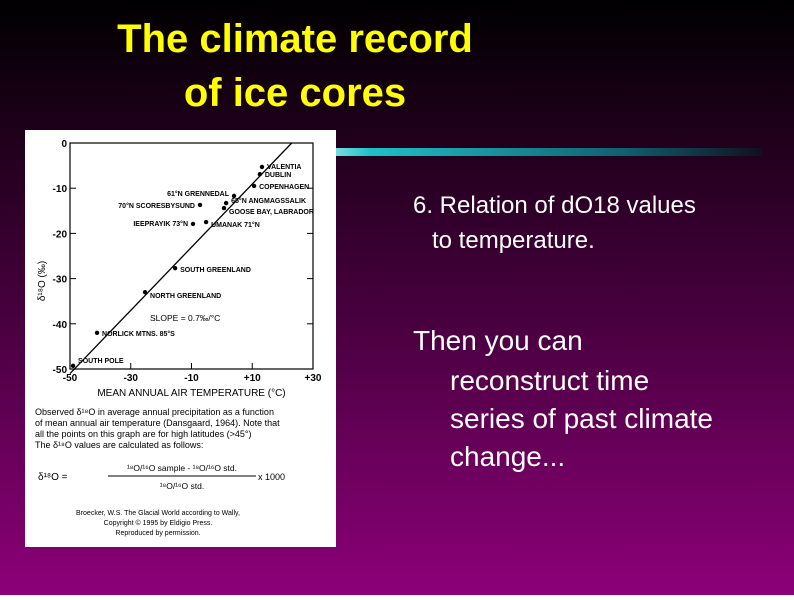  What do you see at coordinates (191, 393) in the screenshot?
I see `x-axis-label: MEAN ANNUAL AIR TEMPERATURE (°C)` at bounding box center [191, 393].